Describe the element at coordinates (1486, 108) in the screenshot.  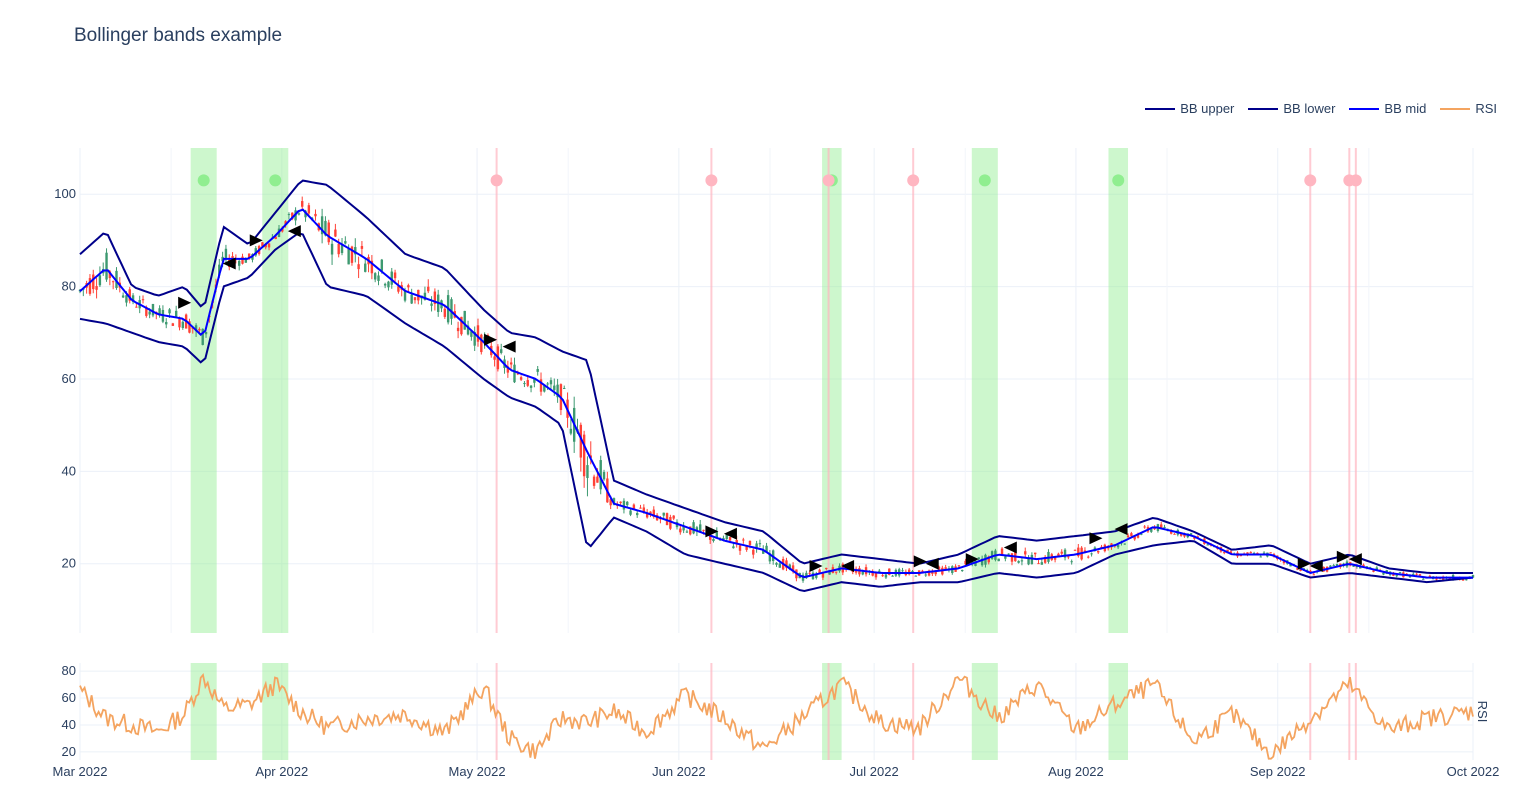
I see `legend-label: RSI` at that location.